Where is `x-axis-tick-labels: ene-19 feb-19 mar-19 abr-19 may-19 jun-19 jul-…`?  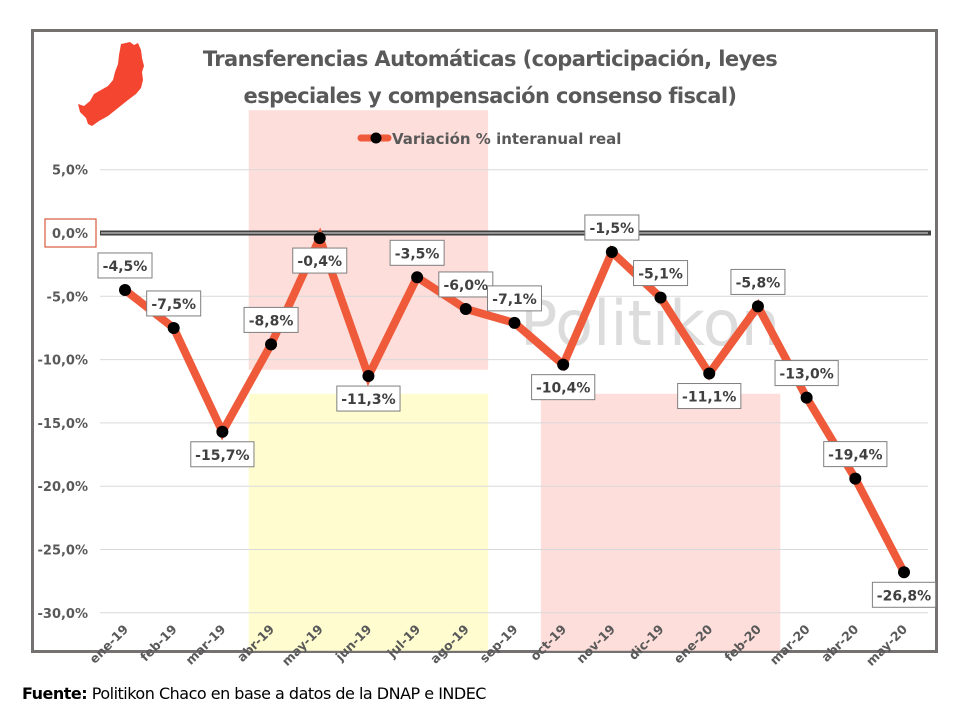 x-axis-tick-labels: ene-19 feb-19 mar-19 abr-19 may-19 jun-19 jul-… is located at coordinates (498, 644).